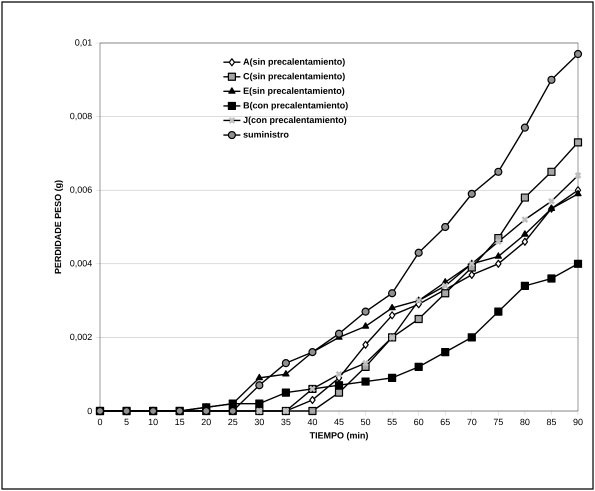  What do you see at coordinates (339, 422) in the screenshot?
I see `x-tick-label: 45` at bounding box center [339, 422].